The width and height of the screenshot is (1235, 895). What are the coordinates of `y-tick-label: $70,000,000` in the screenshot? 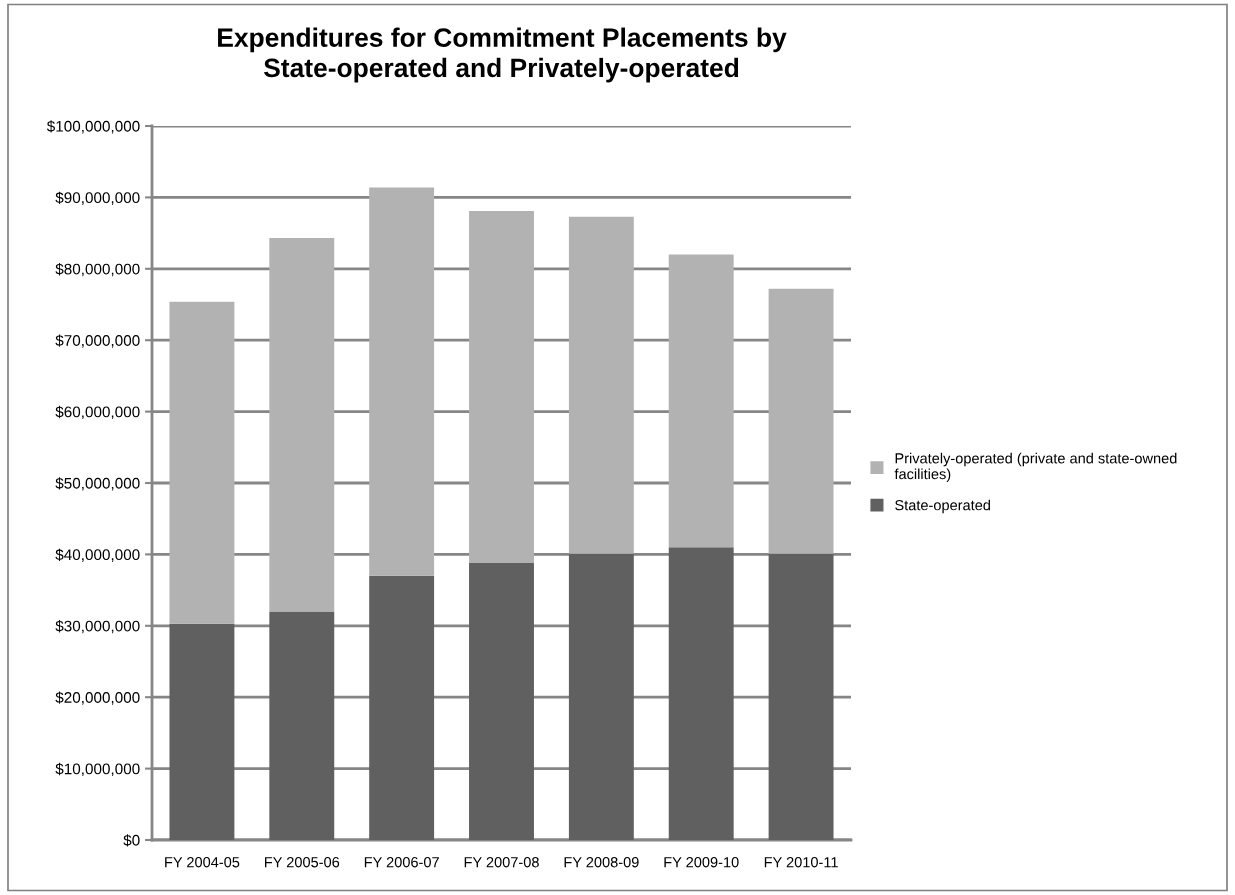 It's located at (97, 341).